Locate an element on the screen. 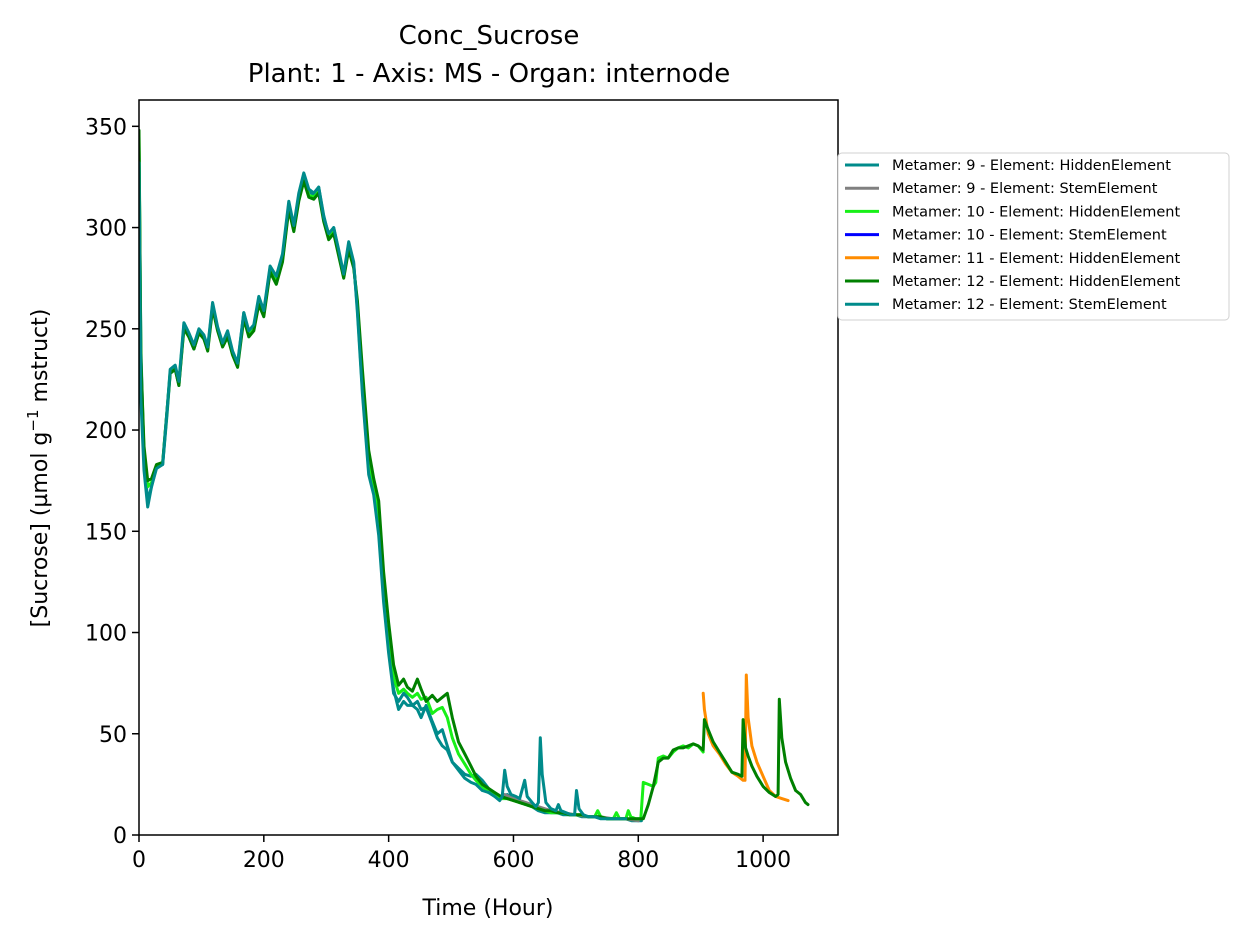 The width and height of the screenshot is (1250, 942). y-tick-label: 100 is located at coordinates (106, 634).